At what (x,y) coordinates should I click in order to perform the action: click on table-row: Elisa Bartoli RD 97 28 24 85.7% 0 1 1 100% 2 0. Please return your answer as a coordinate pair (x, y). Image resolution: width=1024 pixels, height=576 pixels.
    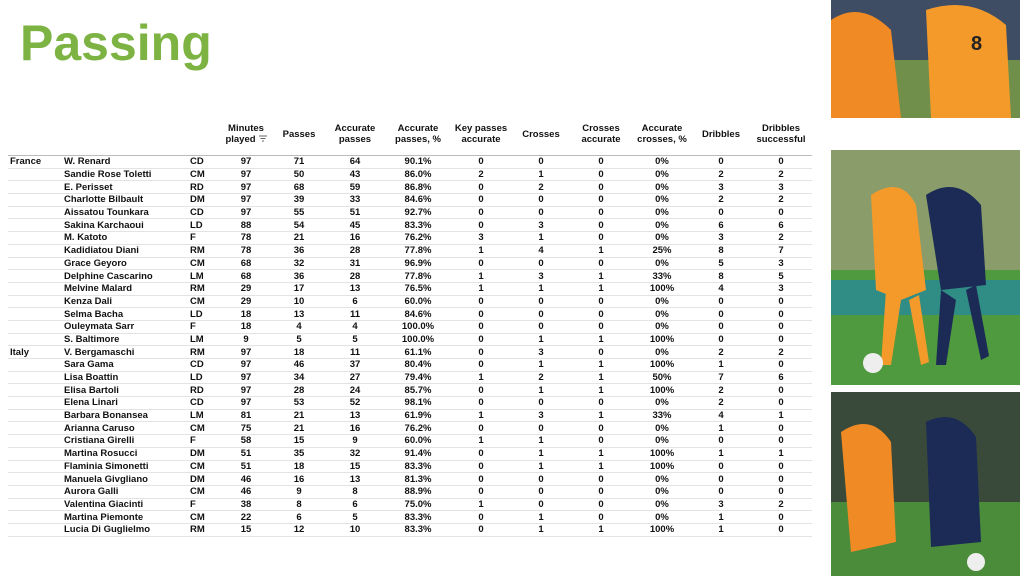
    Looking at the image, I should click on (410, 390).